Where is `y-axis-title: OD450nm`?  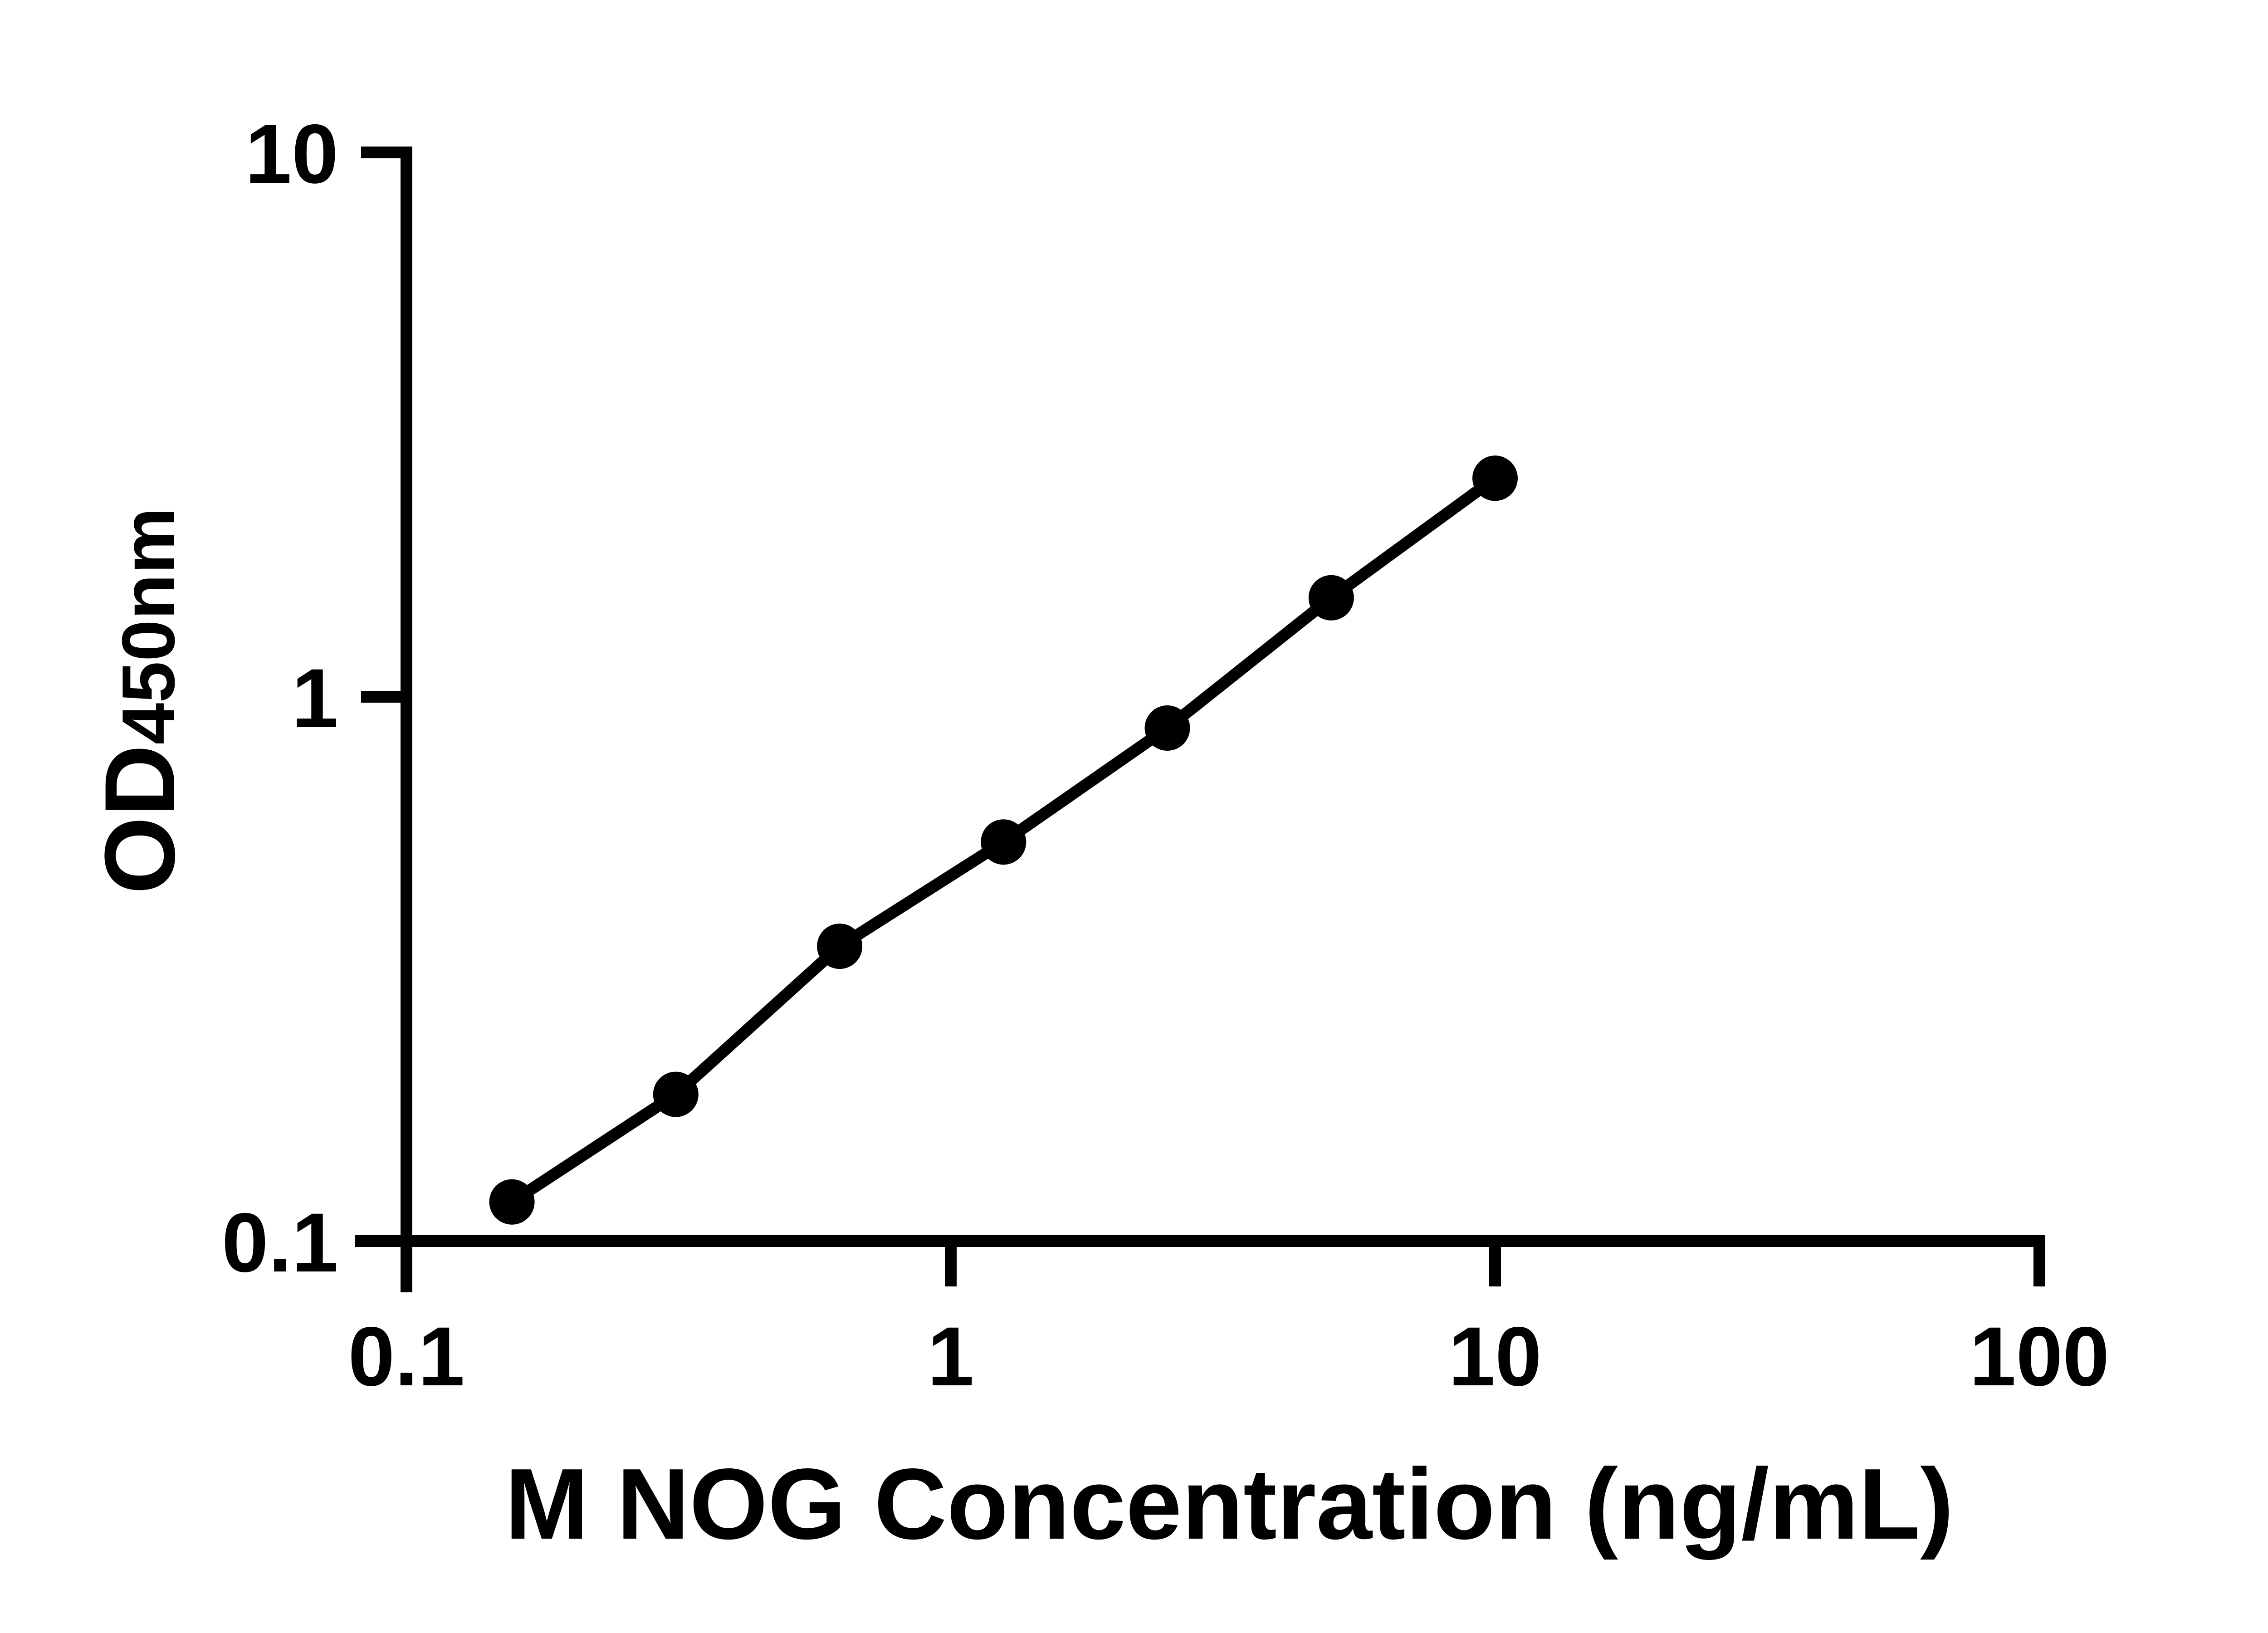 y-axis-title: OD450nm is located at coordinates (140, 701).